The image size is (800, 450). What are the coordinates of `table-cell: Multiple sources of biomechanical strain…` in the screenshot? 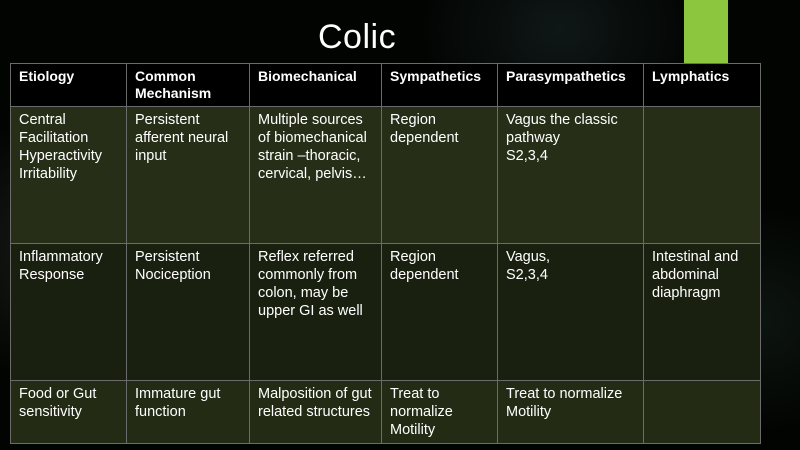 It's located at (315, 175).